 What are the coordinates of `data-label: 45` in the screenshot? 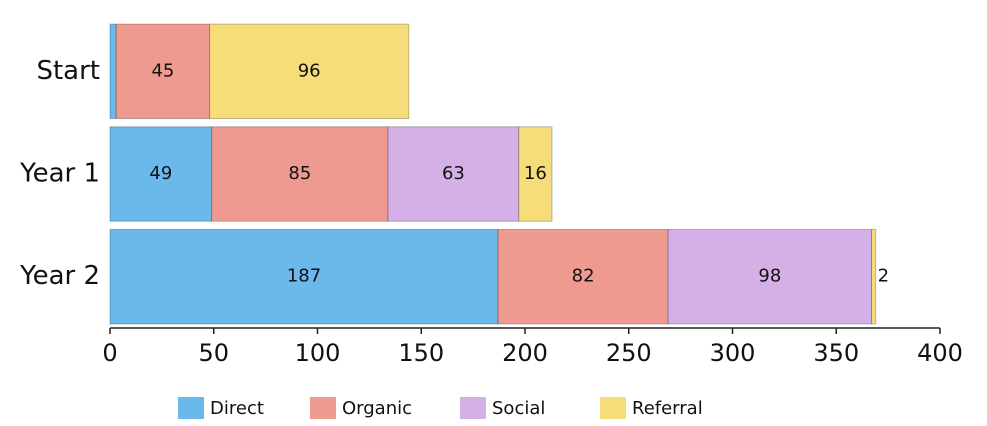 It's located at (162, 70).